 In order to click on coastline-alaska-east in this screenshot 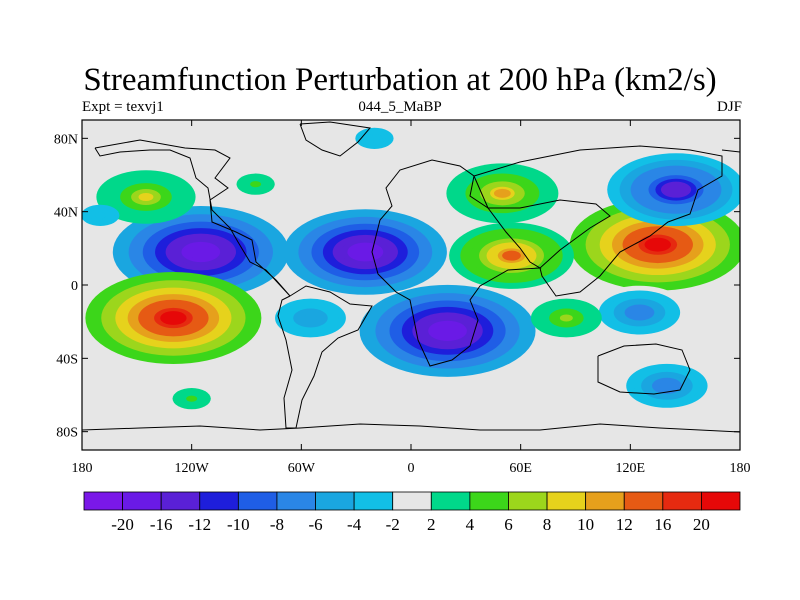, I will do `click(730, 151)`.